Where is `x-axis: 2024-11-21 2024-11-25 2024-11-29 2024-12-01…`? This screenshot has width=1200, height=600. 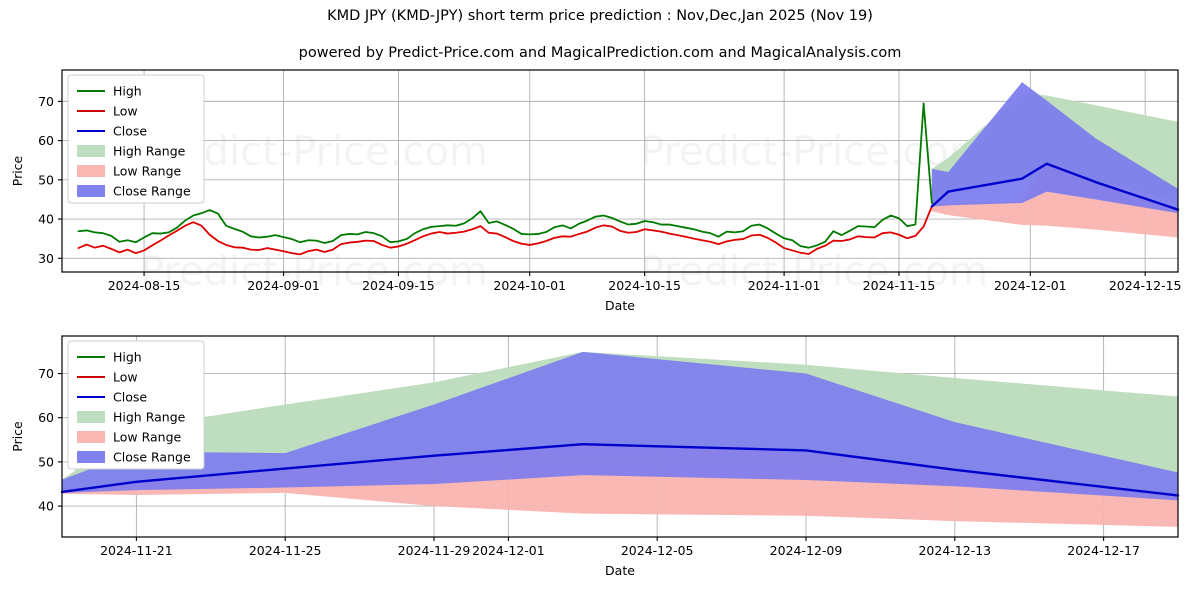 x-axis: 2024-11-21 2024-11-25 2024-11-29 2024-12-01… is located at coordinates (620, 557).